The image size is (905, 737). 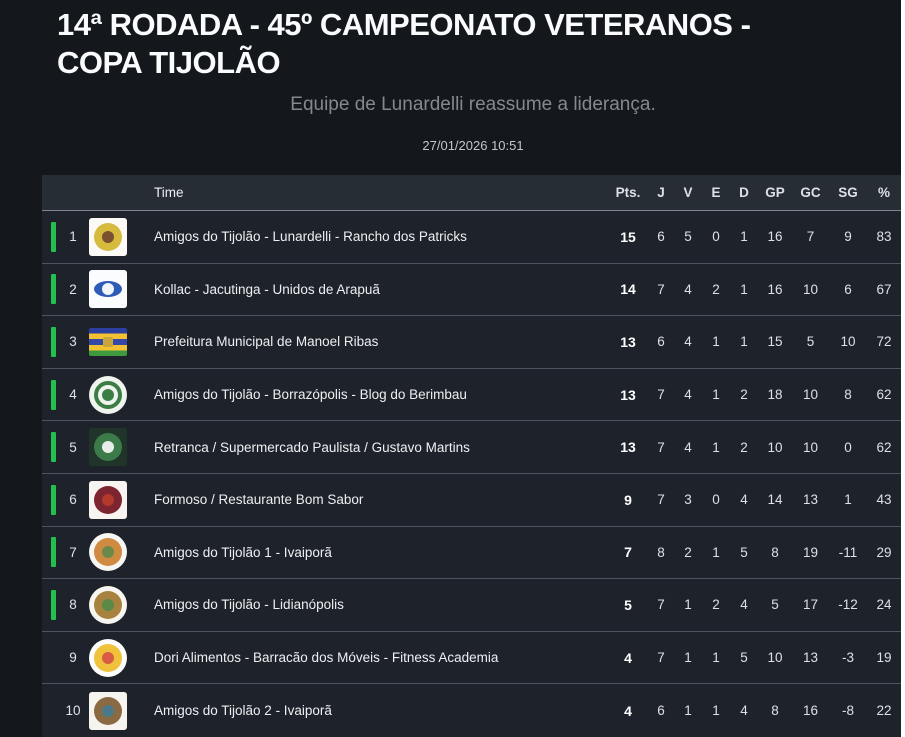 What do you see at coordinates (628, 657) in the screenshot?
I see `stat-pts: 4` at bounding box center [628, 657].